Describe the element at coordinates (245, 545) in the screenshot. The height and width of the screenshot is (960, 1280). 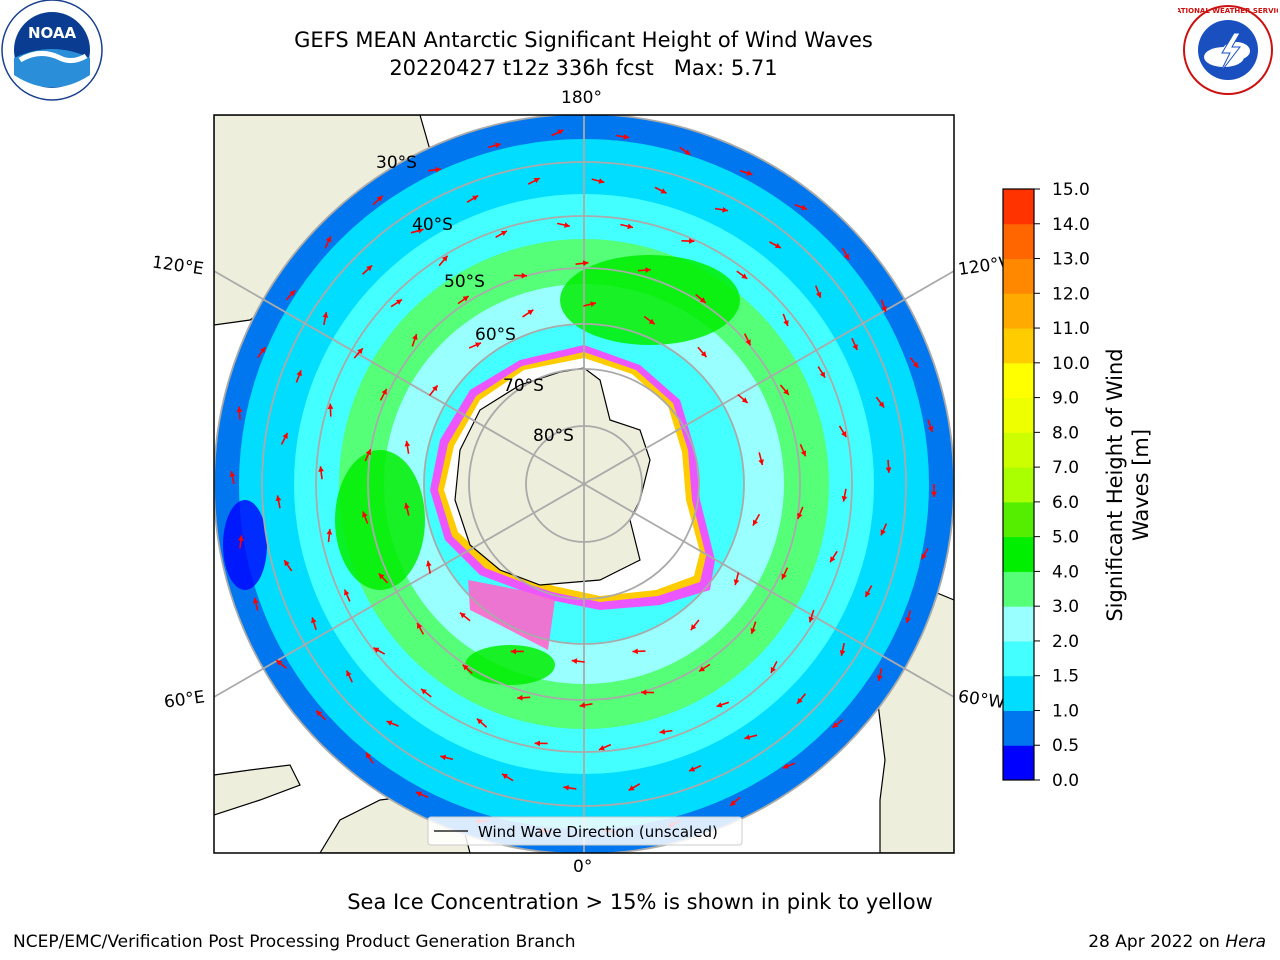
I see `wave-patch-low` at that location.